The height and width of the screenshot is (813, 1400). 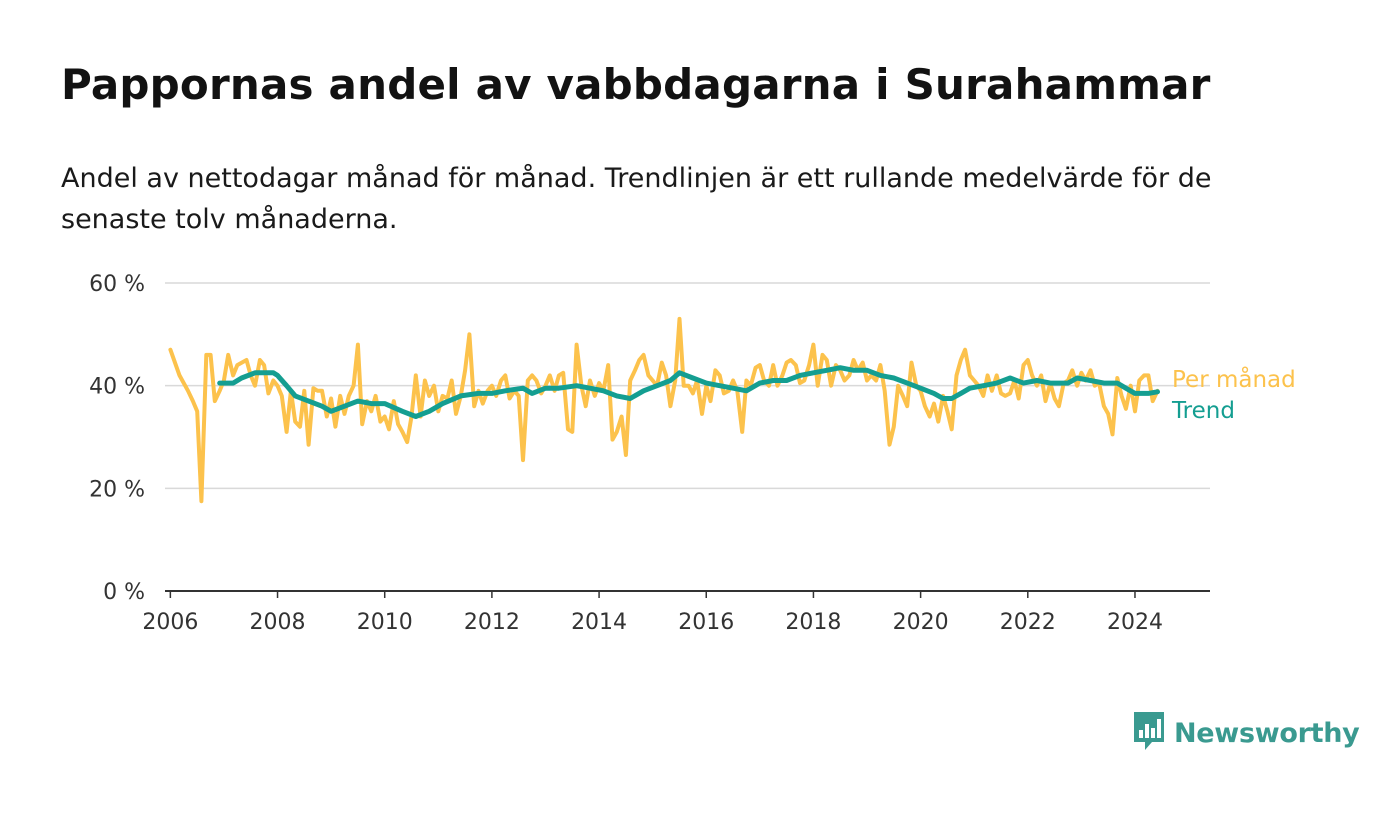 What do you see at coordinates (278, 622) in the screenshot?
I see `x-tick-label: 2008` at bounding box center [278, 622].